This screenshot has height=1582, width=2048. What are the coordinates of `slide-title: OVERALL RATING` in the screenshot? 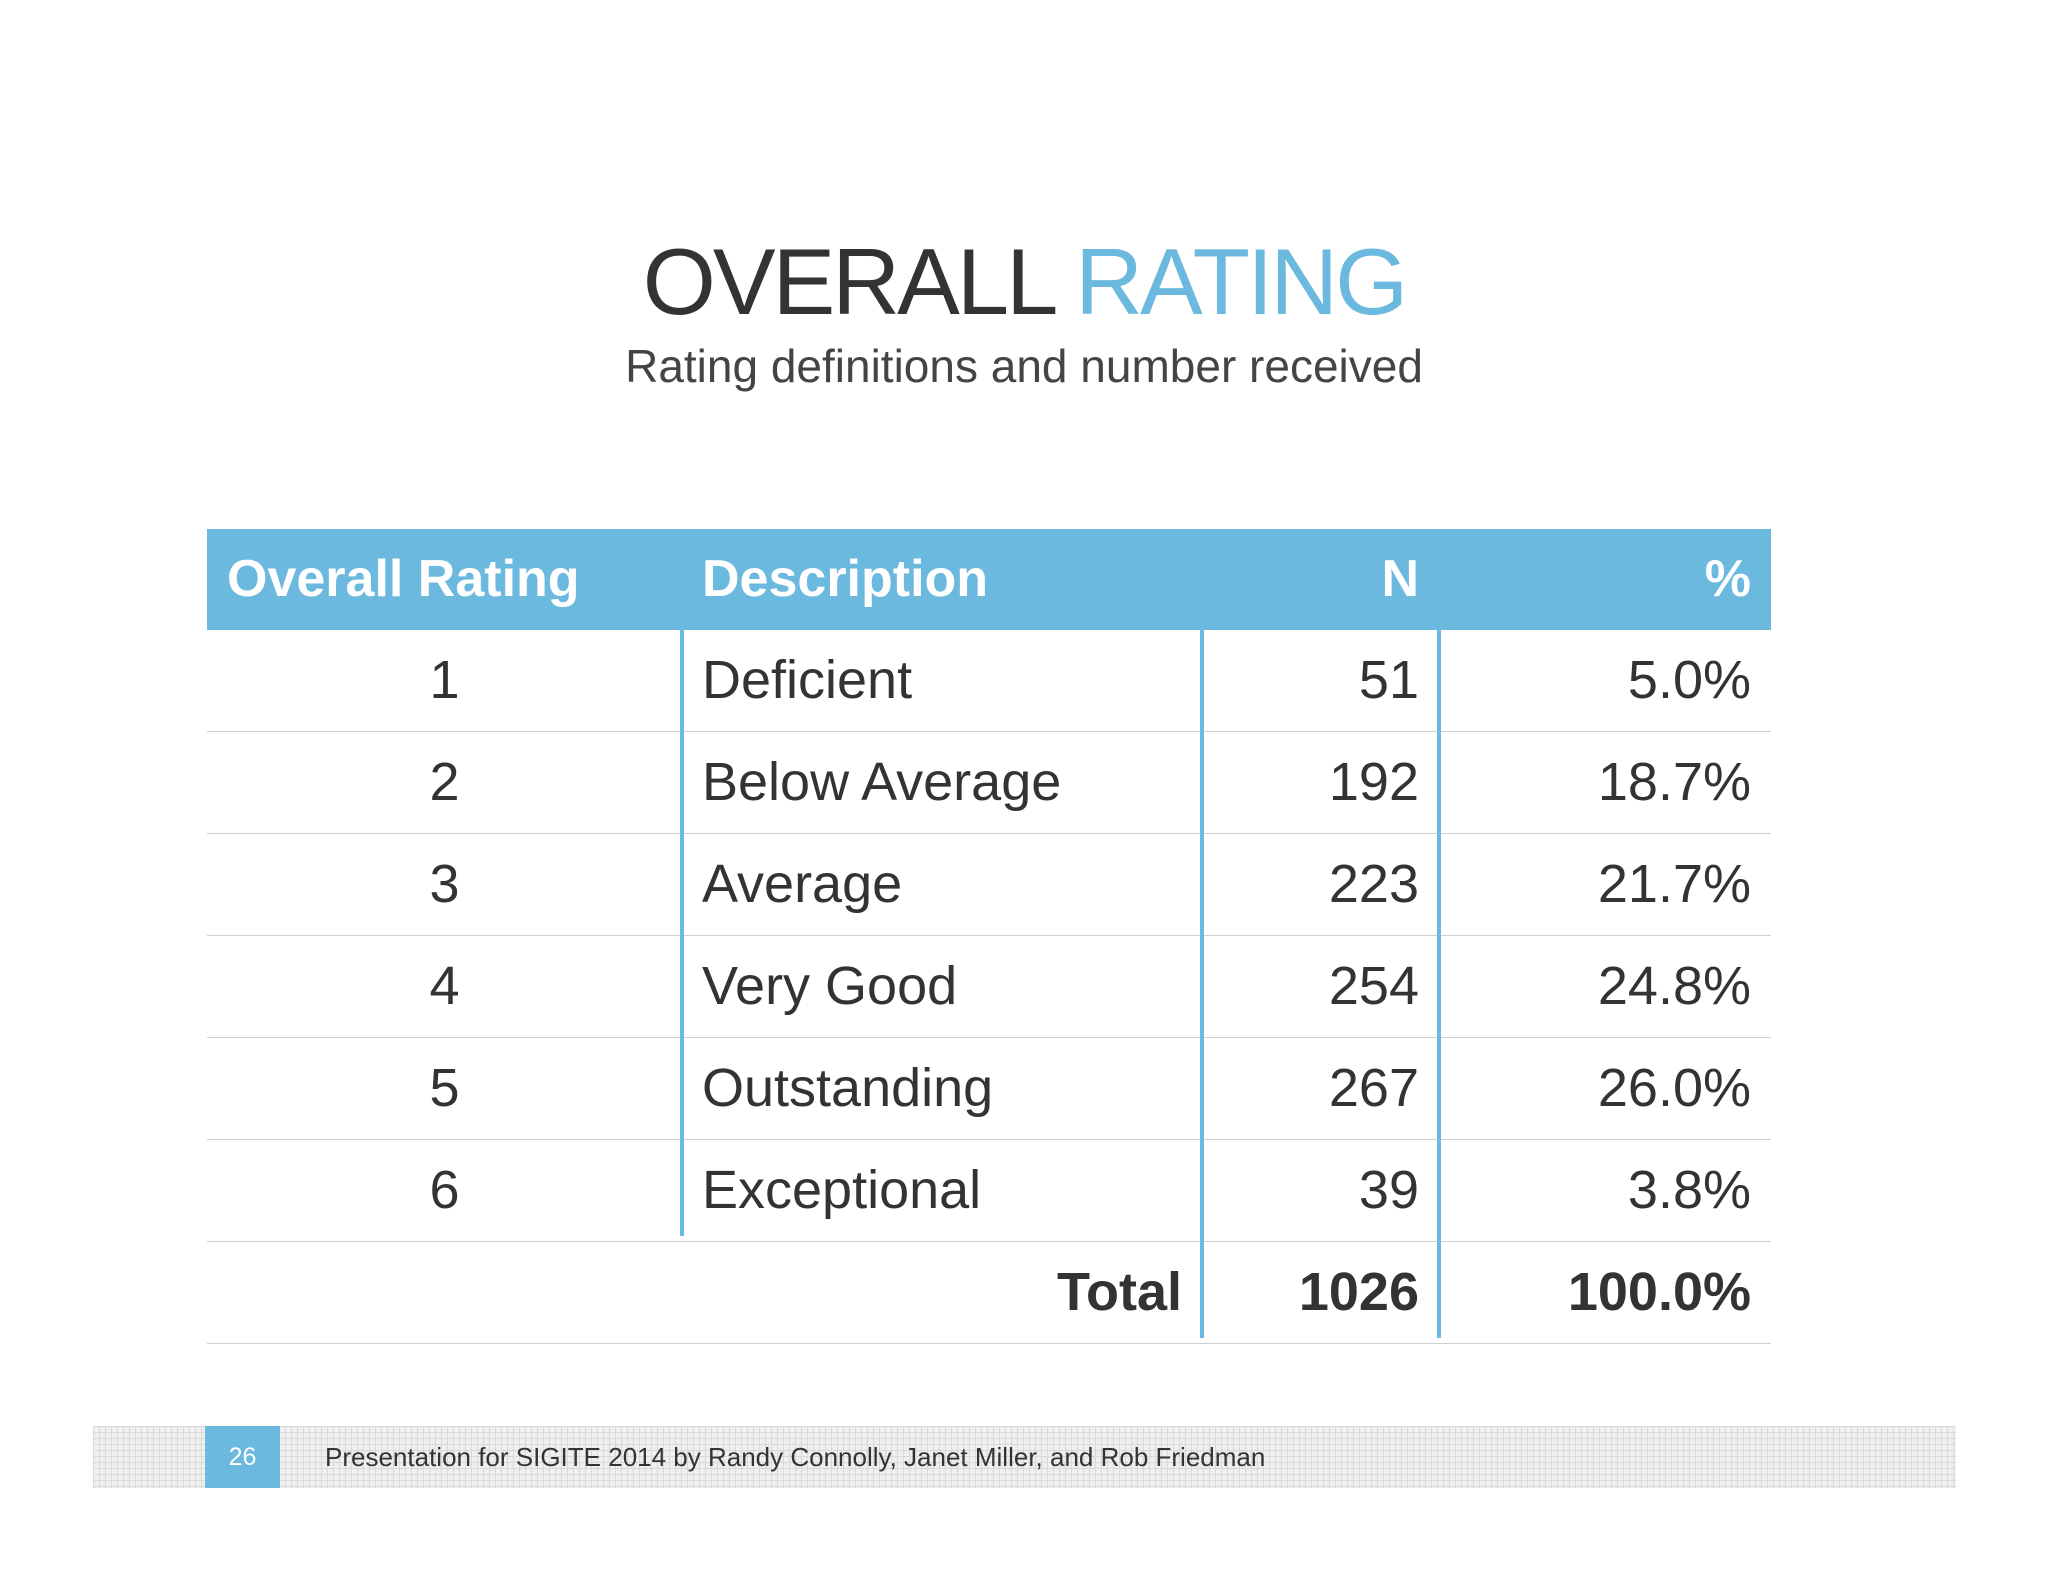 It's located at (1024, 282).